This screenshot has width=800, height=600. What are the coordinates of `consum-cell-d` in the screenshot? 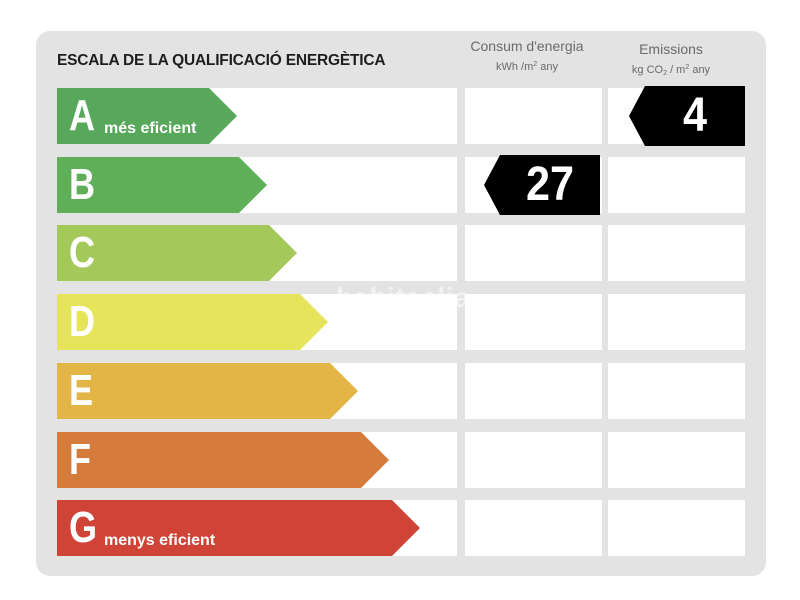 It's located at (533, 322).